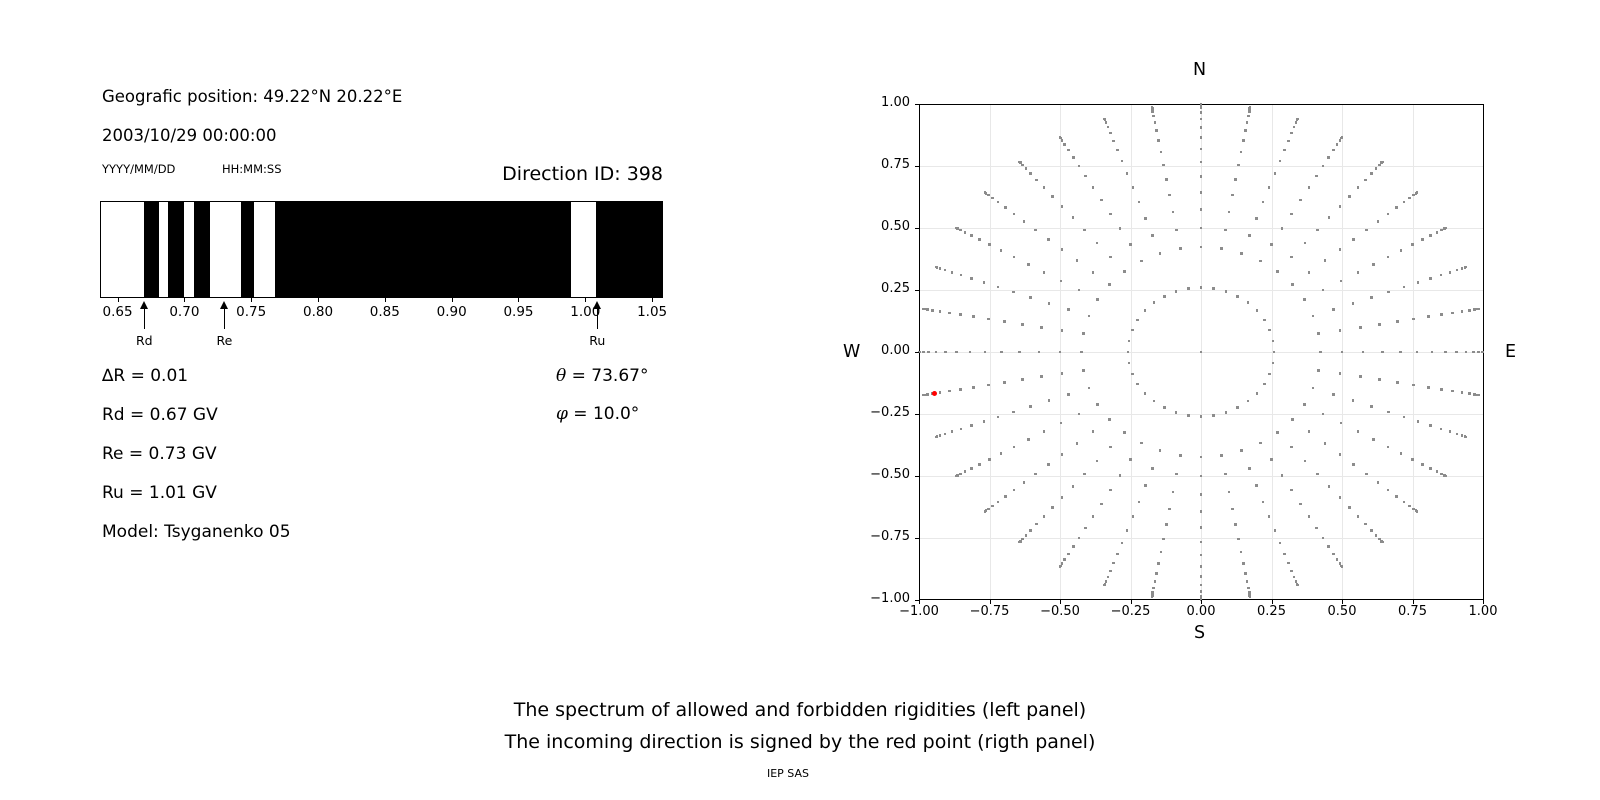 The width and height of the screenshot is (1600, 800). What do you see at coordinates (151, 249) in the screenshot?
I see `forbidden-band` at bounding box center [151, 249].